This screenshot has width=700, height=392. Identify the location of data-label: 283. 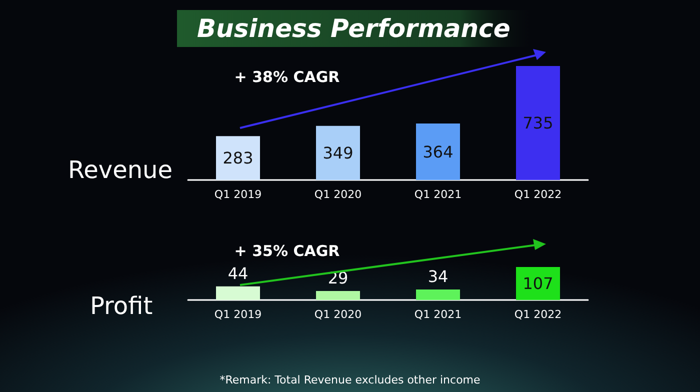
(238, 158).